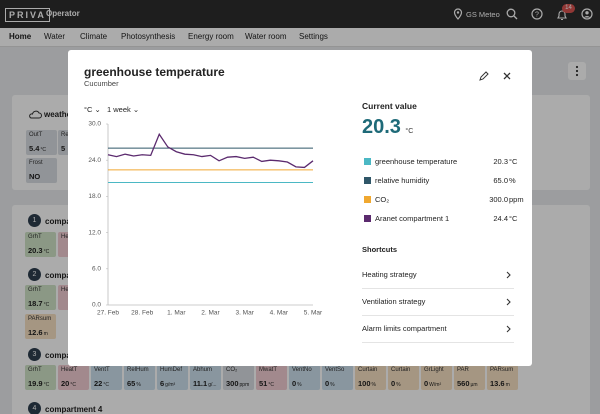 The height and width of the screenshot is (414, 600). Describe the element at coordinates (435, 385) in the screenshot. I see `tile-unit: W/m²` at that location.